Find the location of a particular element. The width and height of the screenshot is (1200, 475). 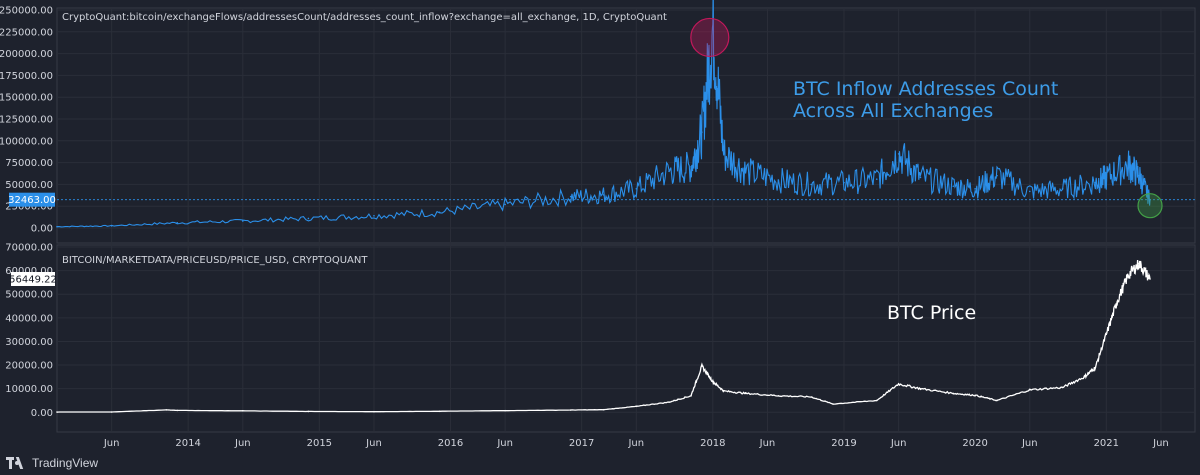

tradingview-logo-text: TradingView is located at coordinates (65, 463).